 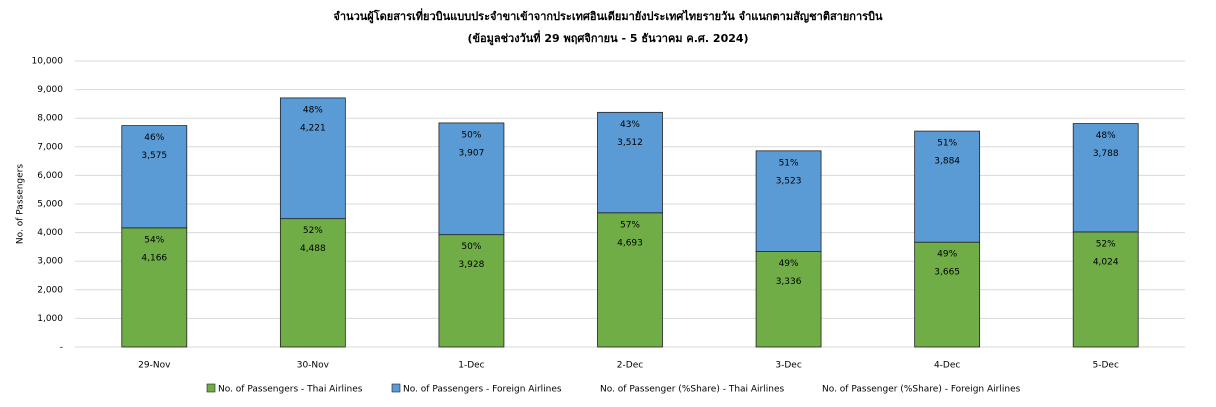 What do you see at coordinates (630, 225) in the screenshot?
I see `percent-label: 57%` at bounding box center [630, 225].